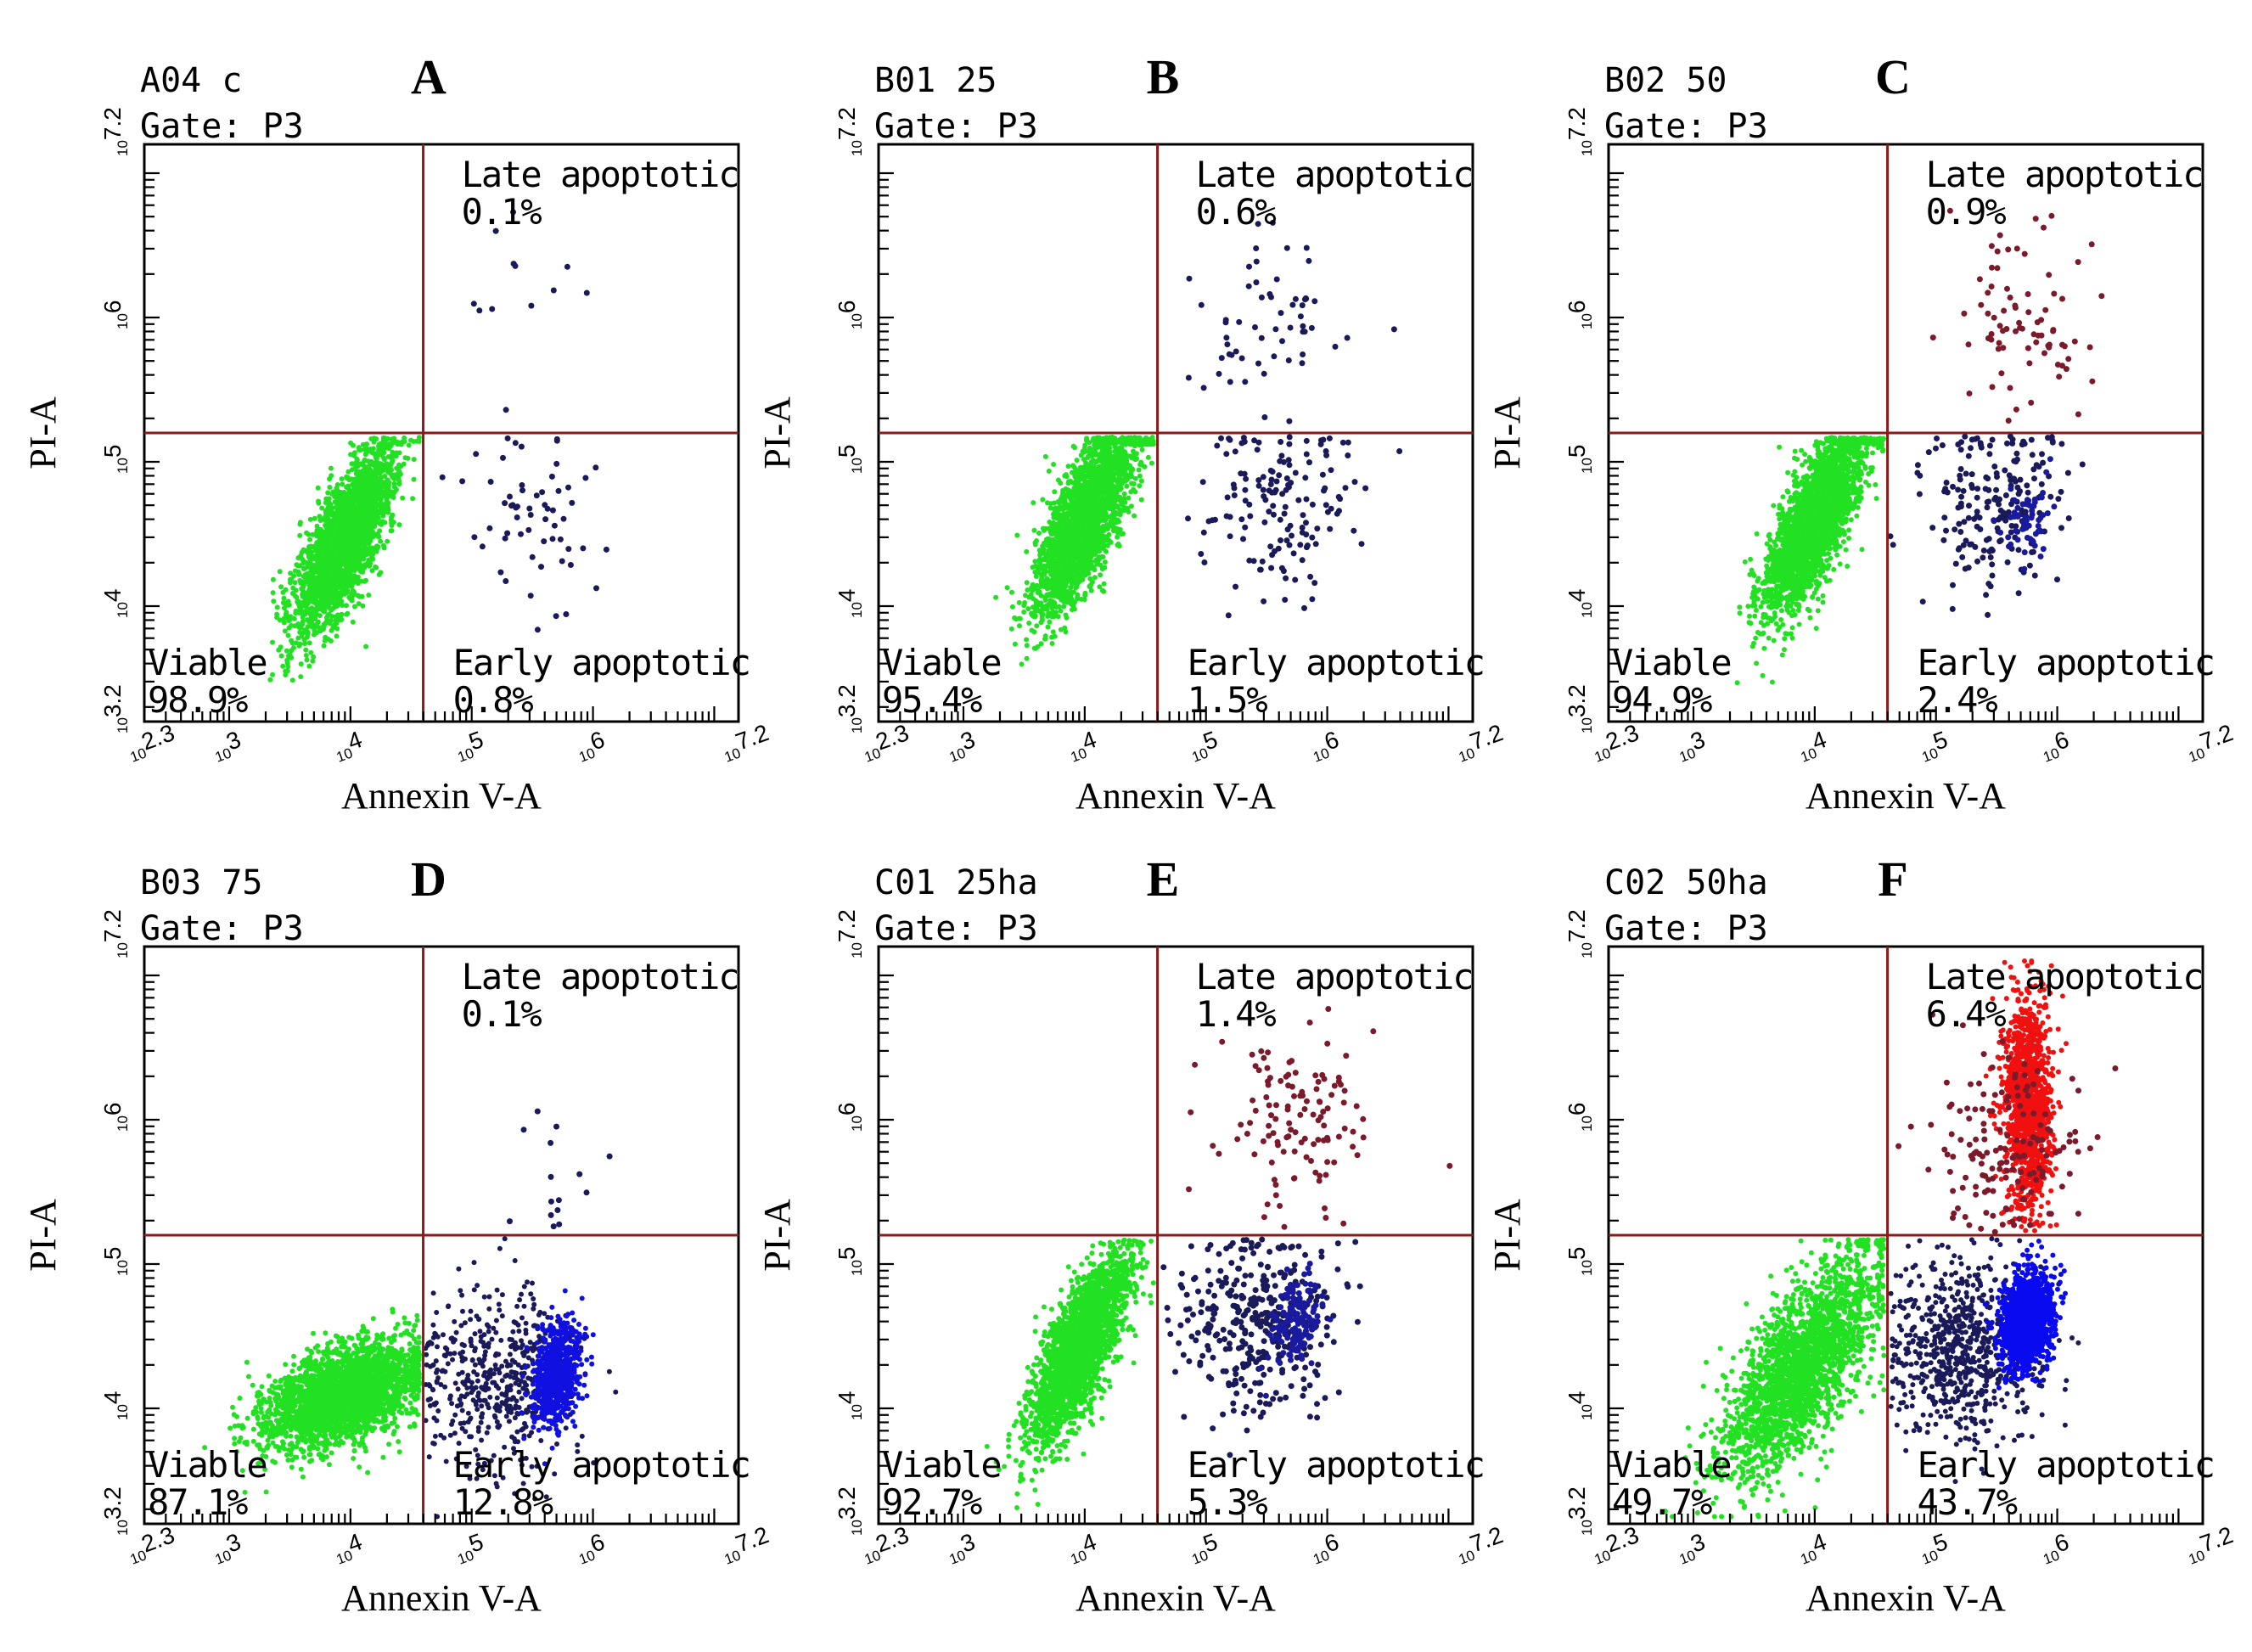 This screenshot has height=1652, width=2252. I want to click on sample-label: B03 75, so click(201, 883).